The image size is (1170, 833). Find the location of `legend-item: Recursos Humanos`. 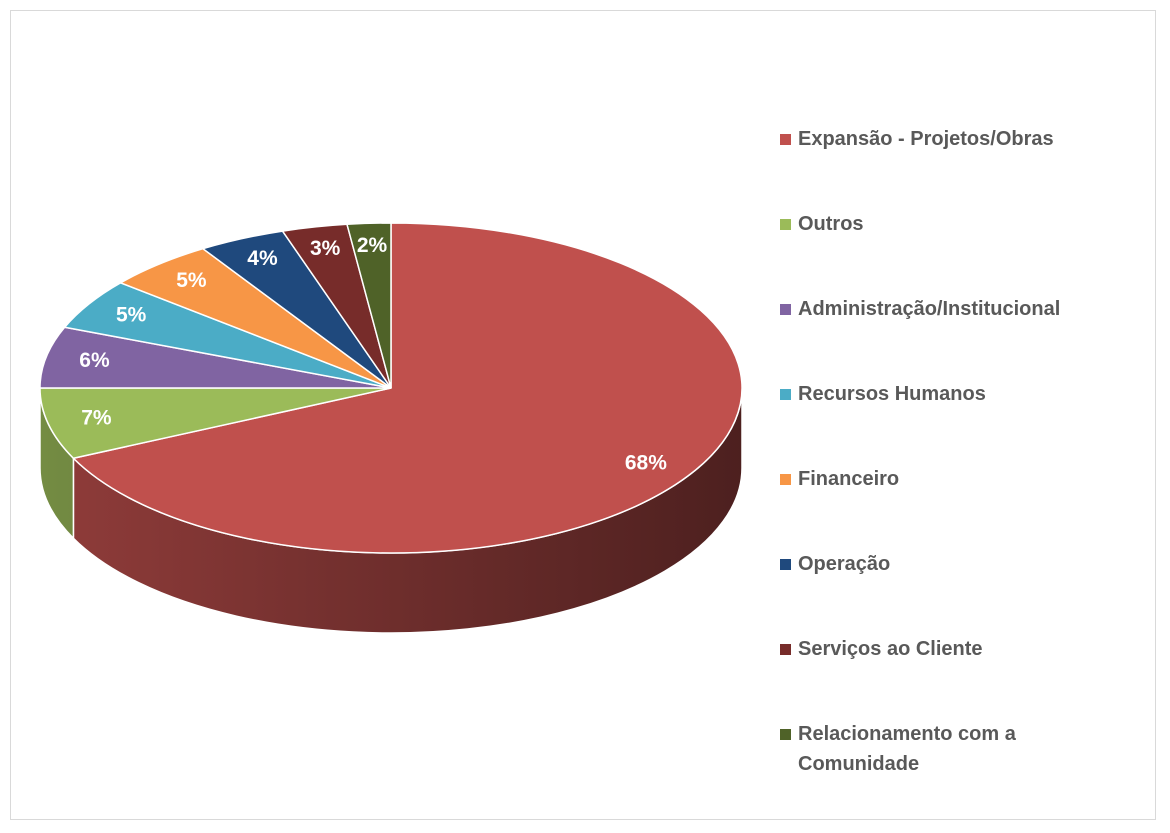

legend-item: Recursos Humanos is located at coordinates (965, 421).